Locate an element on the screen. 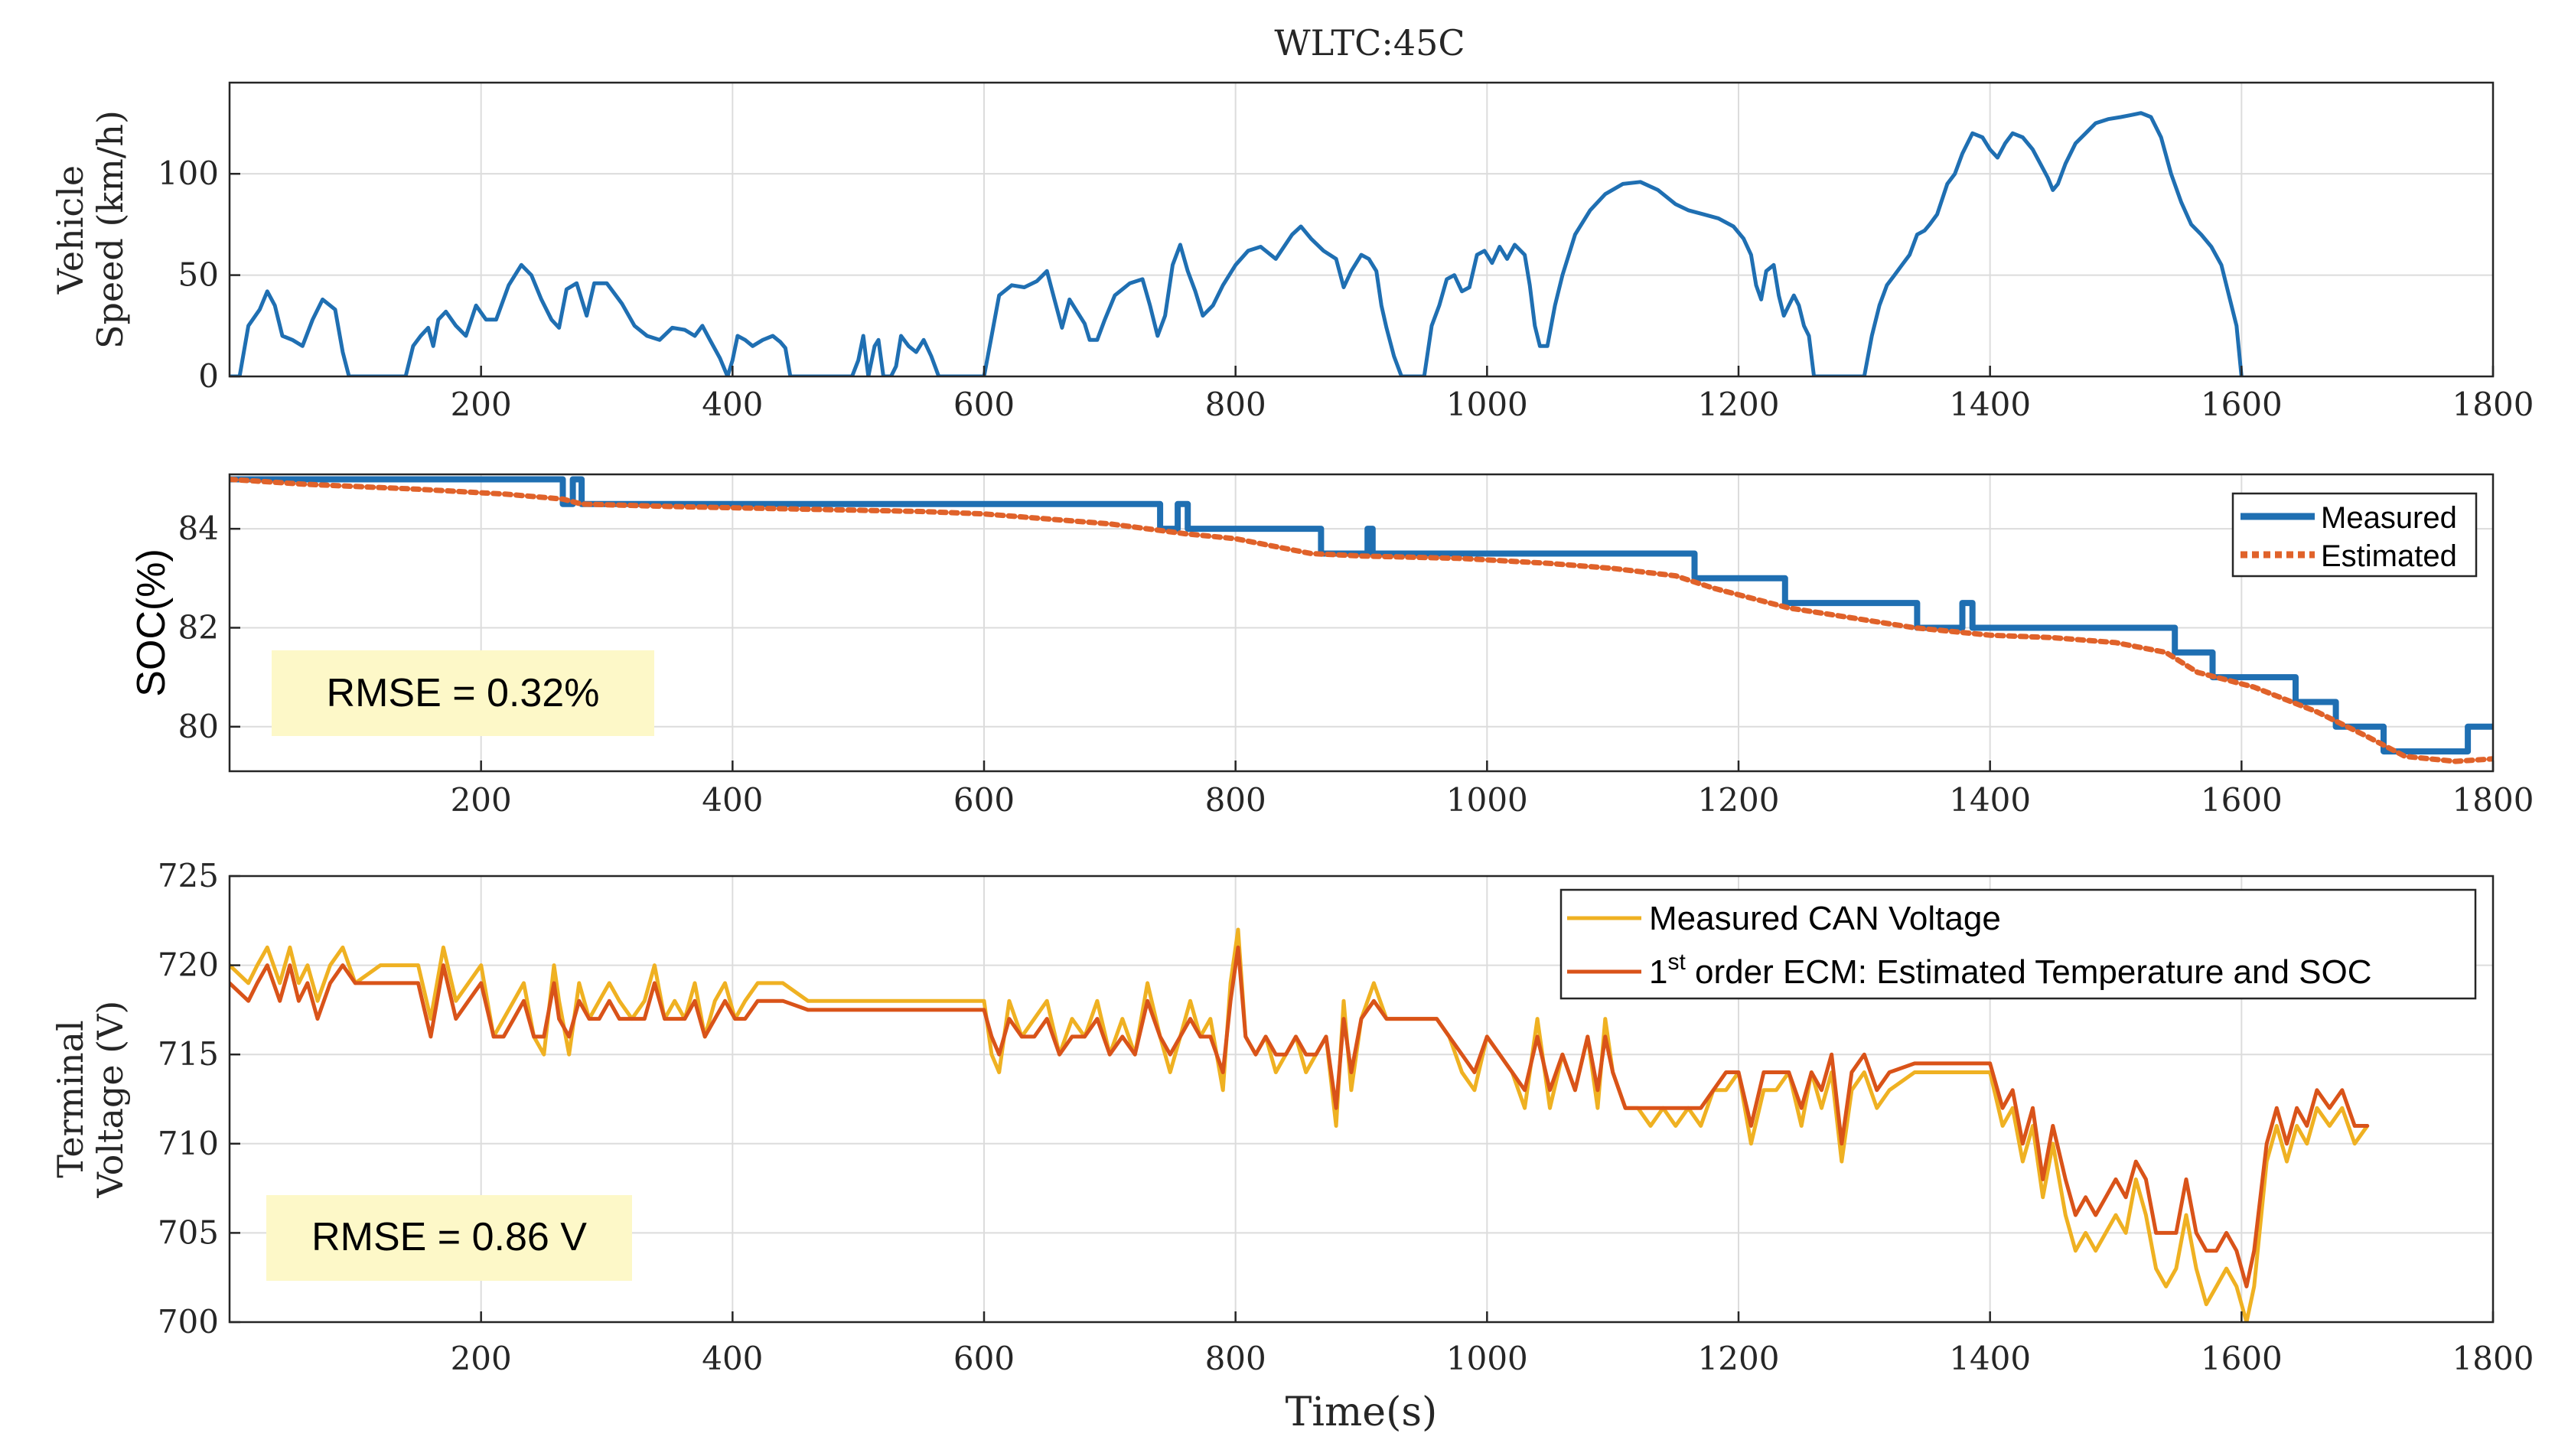  voltage-y-ticks: 700 705 710 715 720 725 is located at coordinates (199, 1098).